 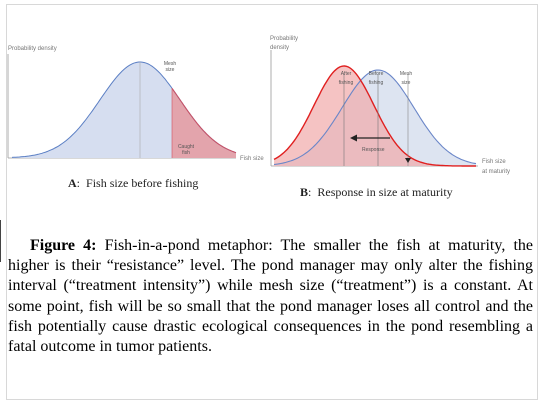 What do you see at coordinates (346, 78) in the screenshot?
I see `panel-b-after-fishing-label: After fishing` at bounding box center [346, 78].